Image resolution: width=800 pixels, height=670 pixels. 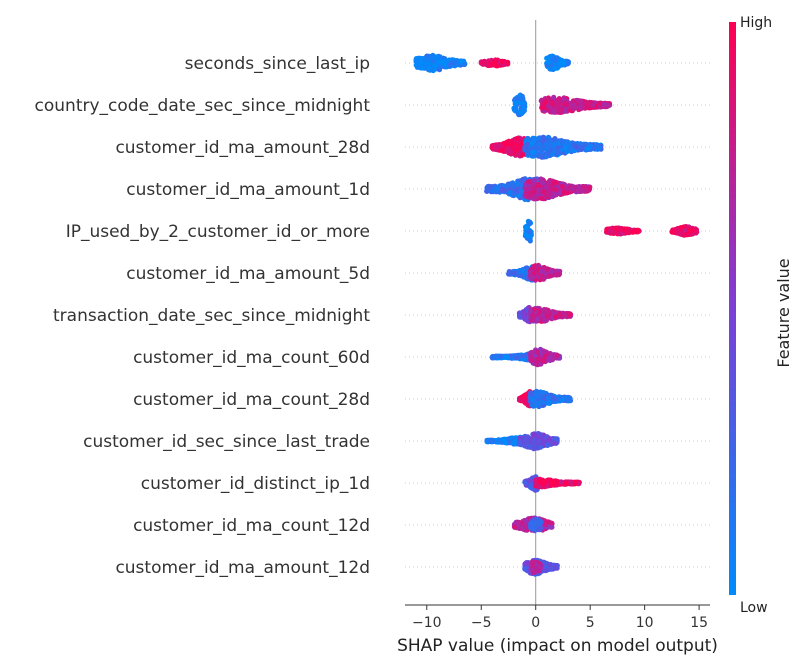 I want to click on x-axis-title: SHAP value (impact on model output), so click(x=557, y=646).